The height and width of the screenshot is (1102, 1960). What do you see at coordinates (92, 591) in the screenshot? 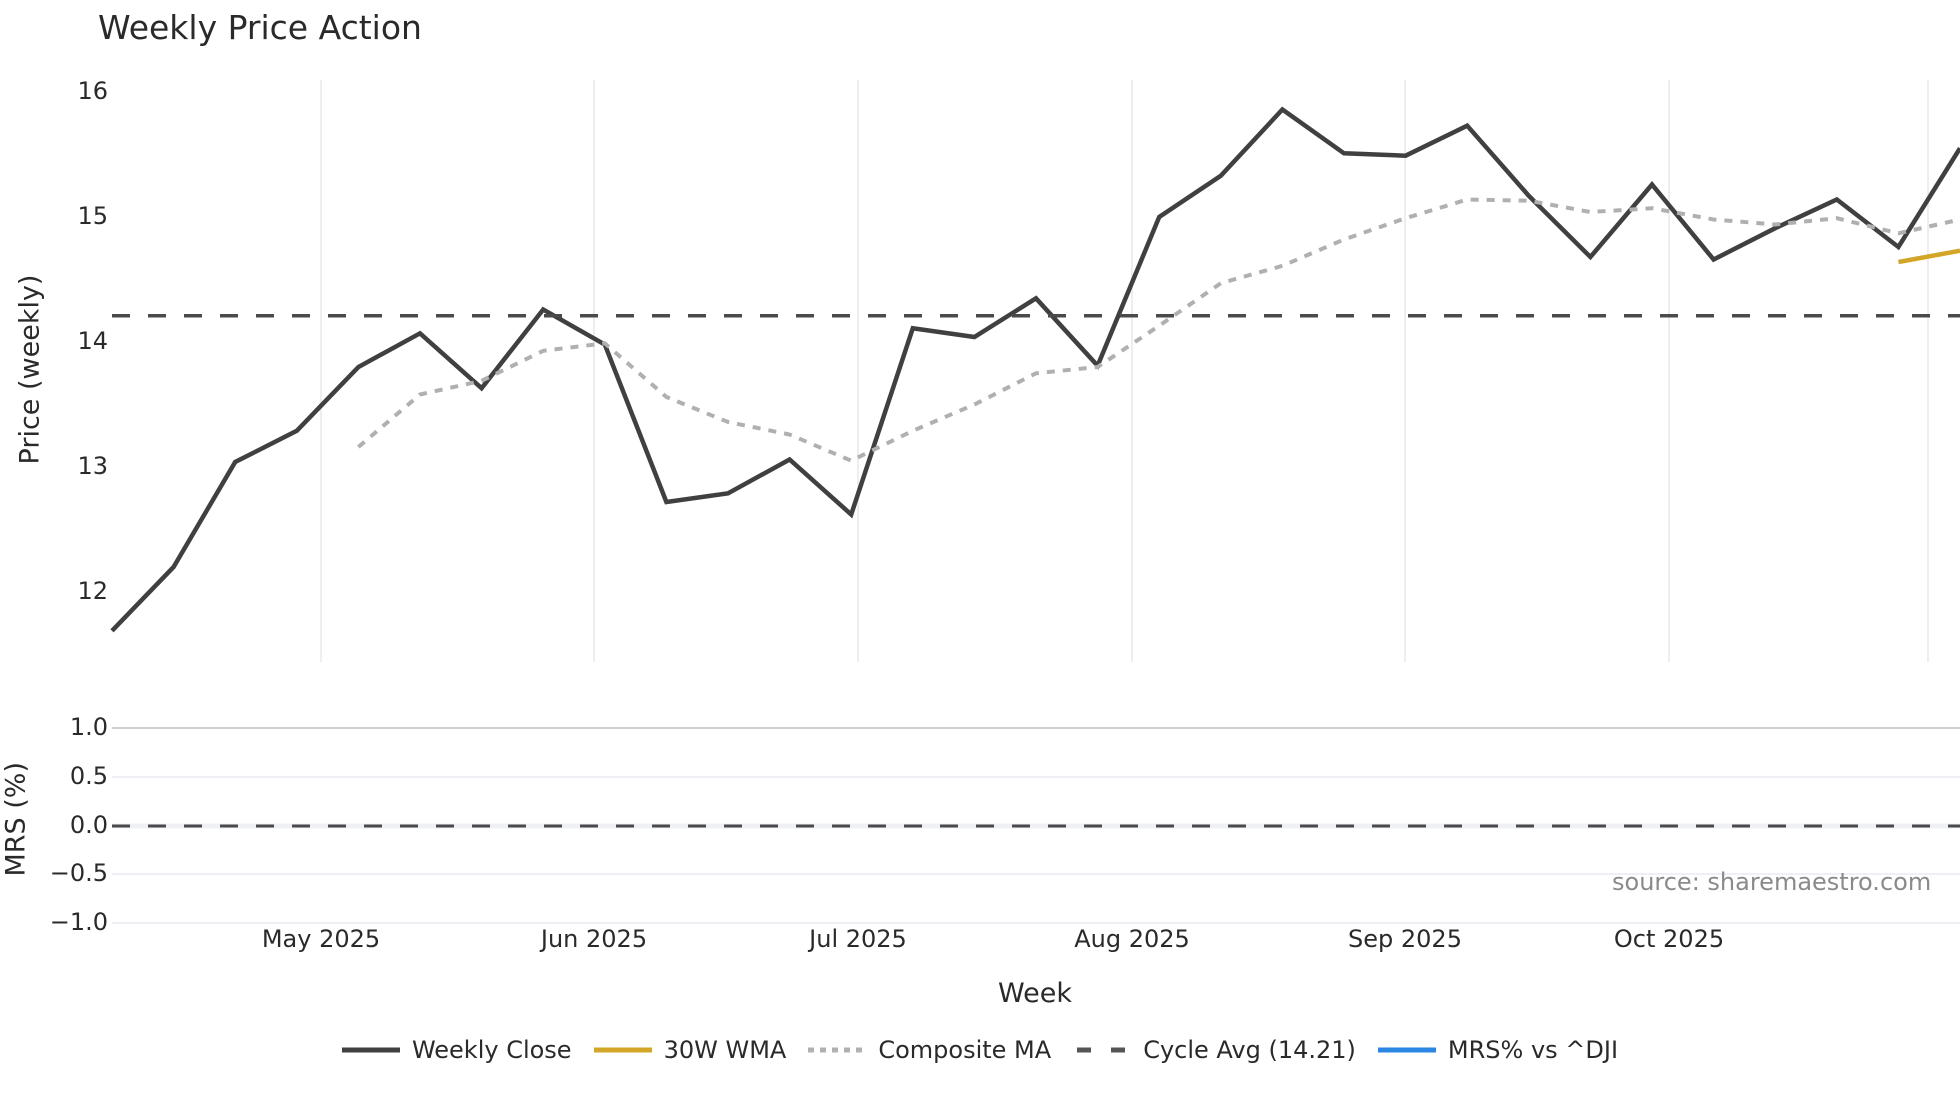
I see `y-tick-label: 12` at bounding box center [92, 591].